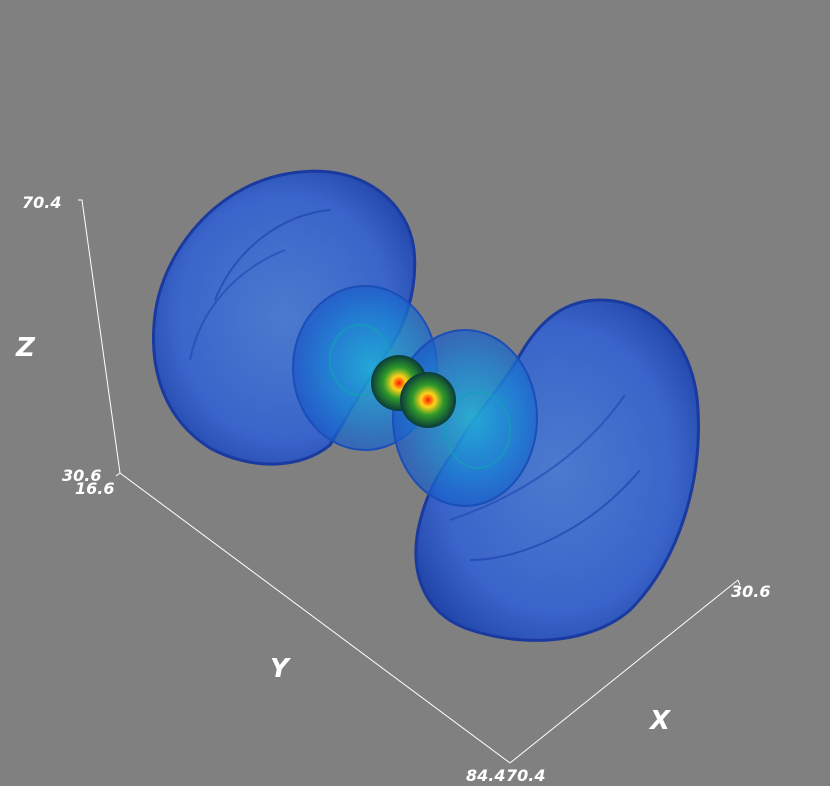  Describe the element at coordinates (486, 775) in the screenshot. I see `y-axis-max-tick: 84.4` at that location.